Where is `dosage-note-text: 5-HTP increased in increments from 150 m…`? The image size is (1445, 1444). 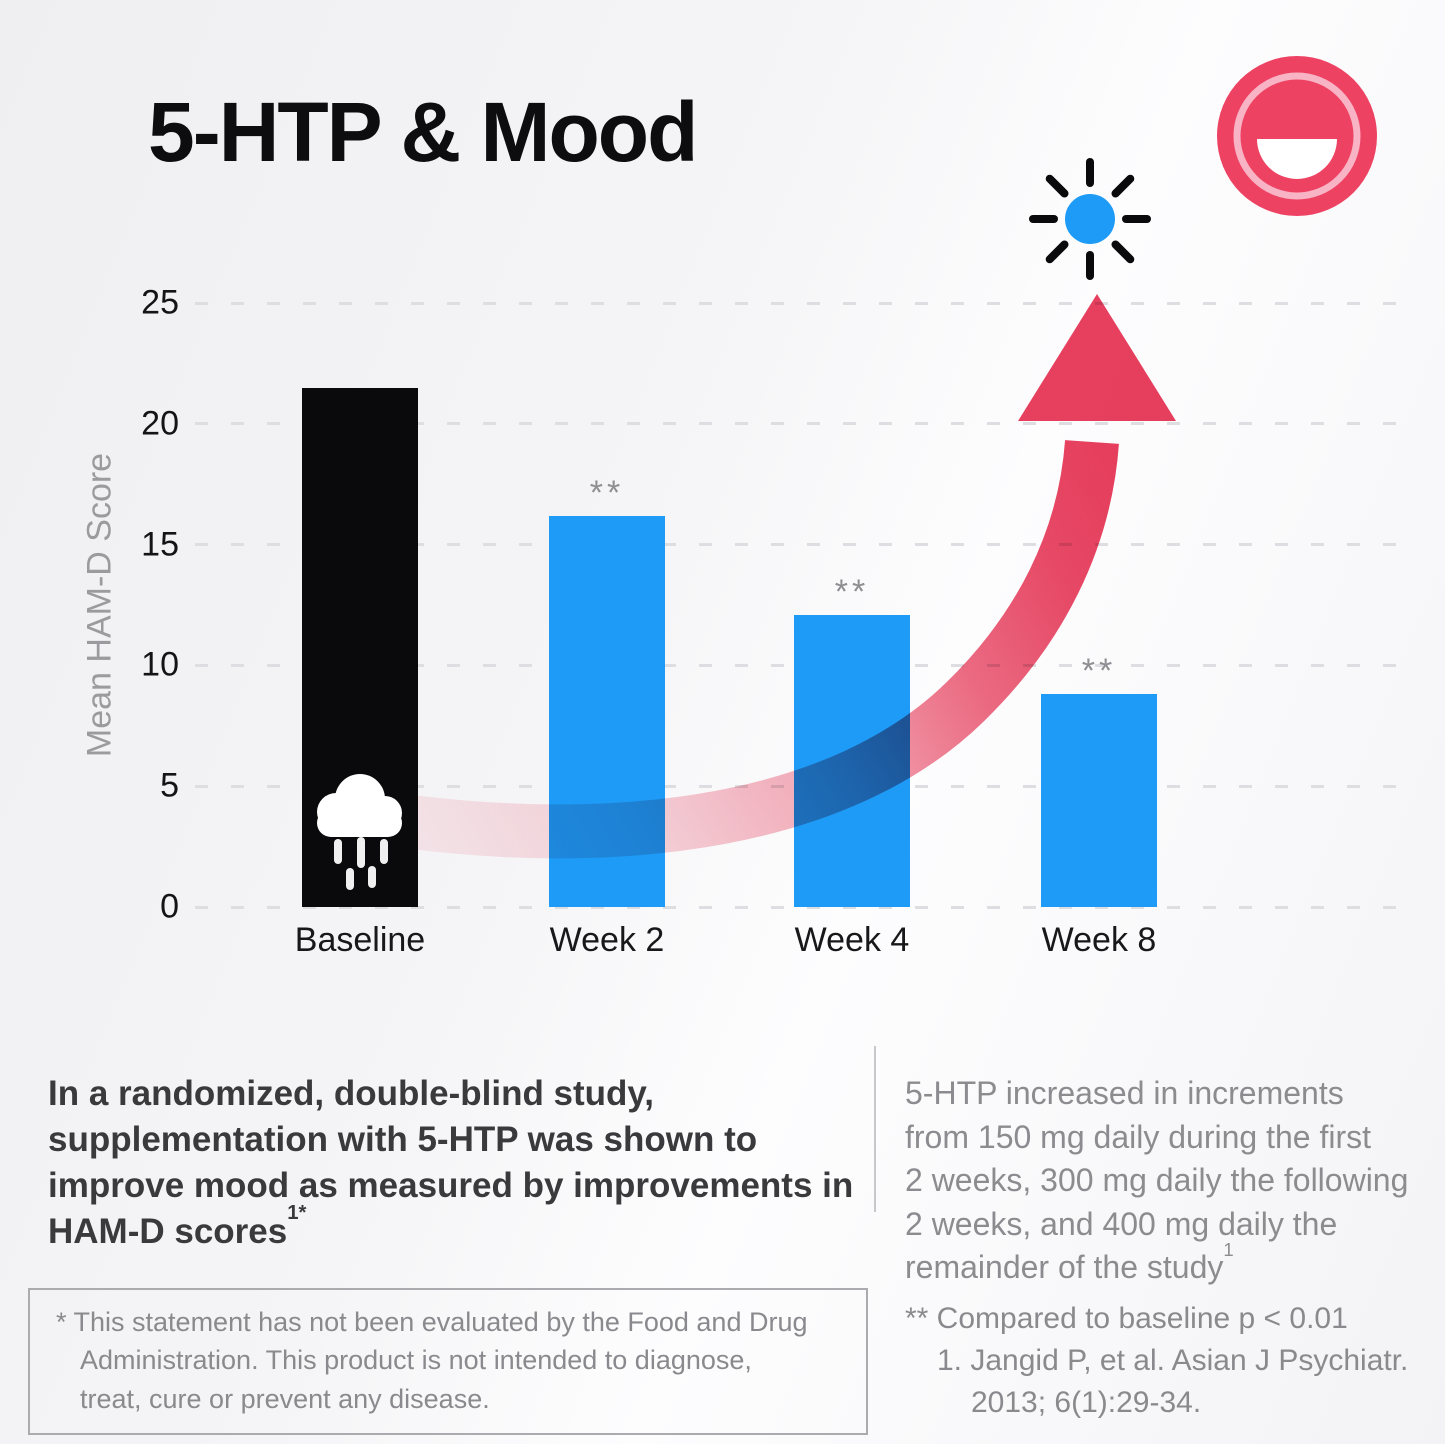
dosage-note-text: 5-HTP increased in increments from 150 m… is located at coordinates (1157, 1180).